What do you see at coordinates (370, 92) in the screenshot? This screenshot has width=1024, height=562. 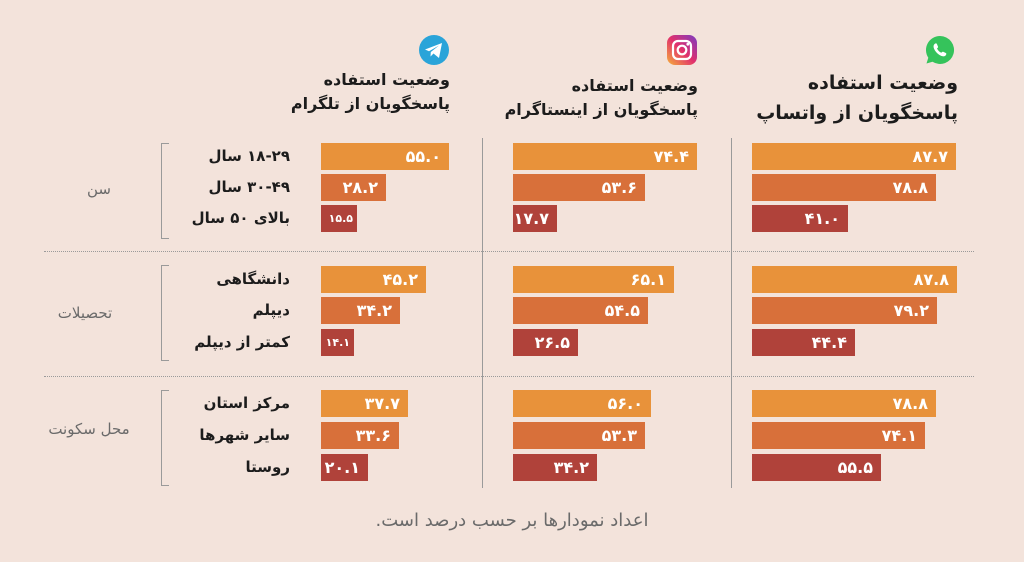 I see `header-telegram: وضعیت استفاده پاسخگویان از تلگرام` at bounding box center [370, 92].